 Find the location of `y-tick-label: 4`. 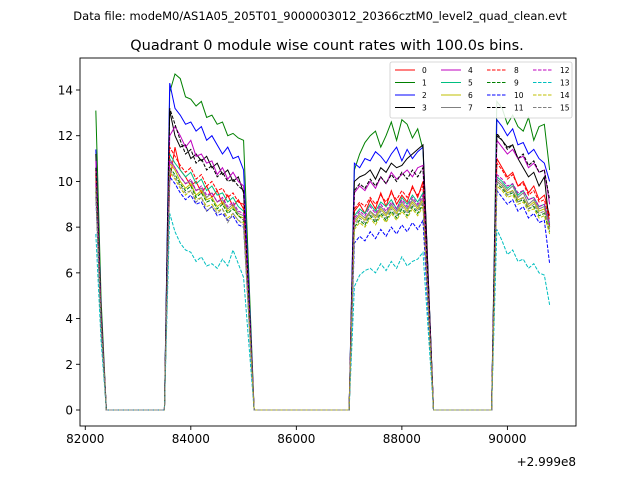

y-tick-label: 4 is located at coordinates (69, 319).